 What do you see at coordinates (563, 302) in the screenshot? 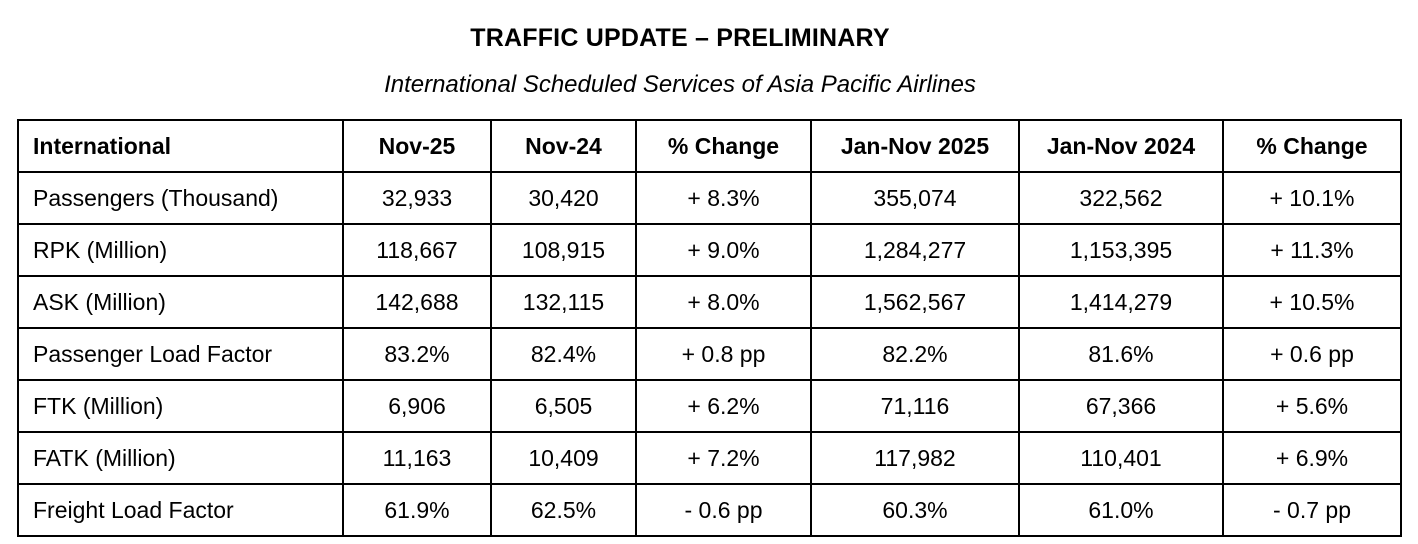
I see `metric-value-cell: 132,115` at bounding box center [563, 302].